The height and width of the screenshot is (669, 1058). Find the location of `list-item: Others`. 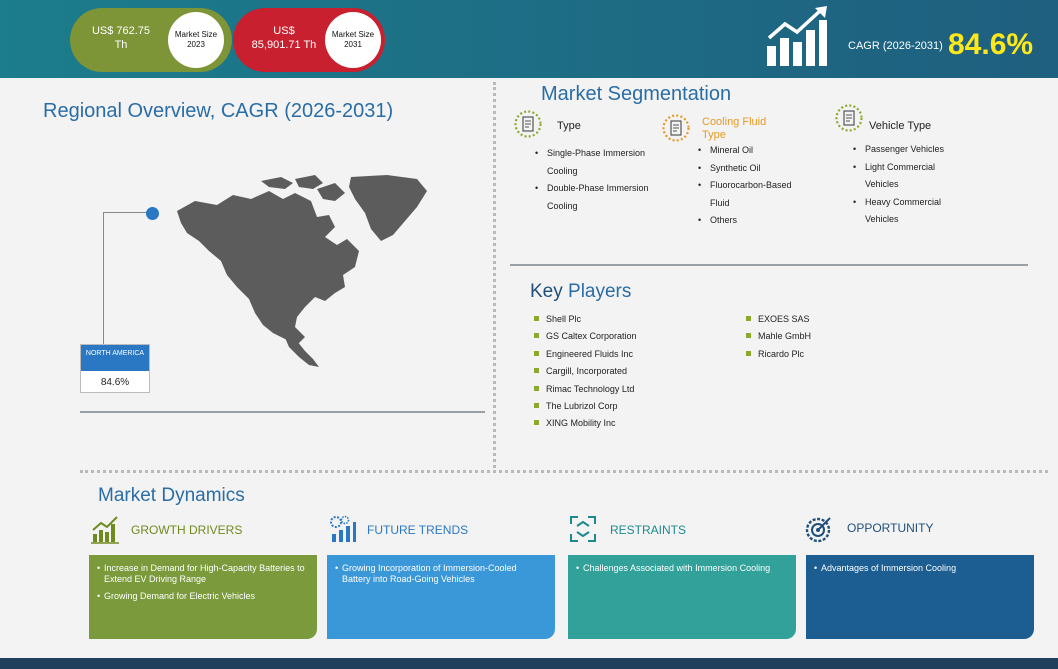

list-item: Others is located at coordinates (748, 221).